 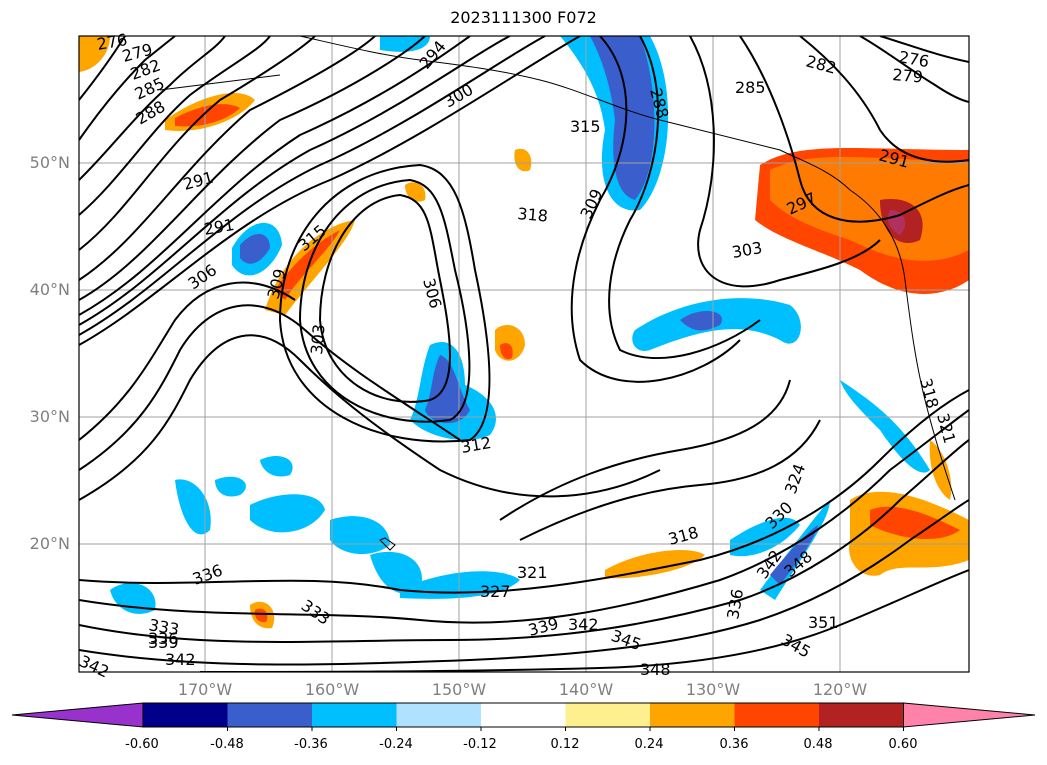 I want to click on lon-label-170w: 170°W, so click(x=205, y=689).